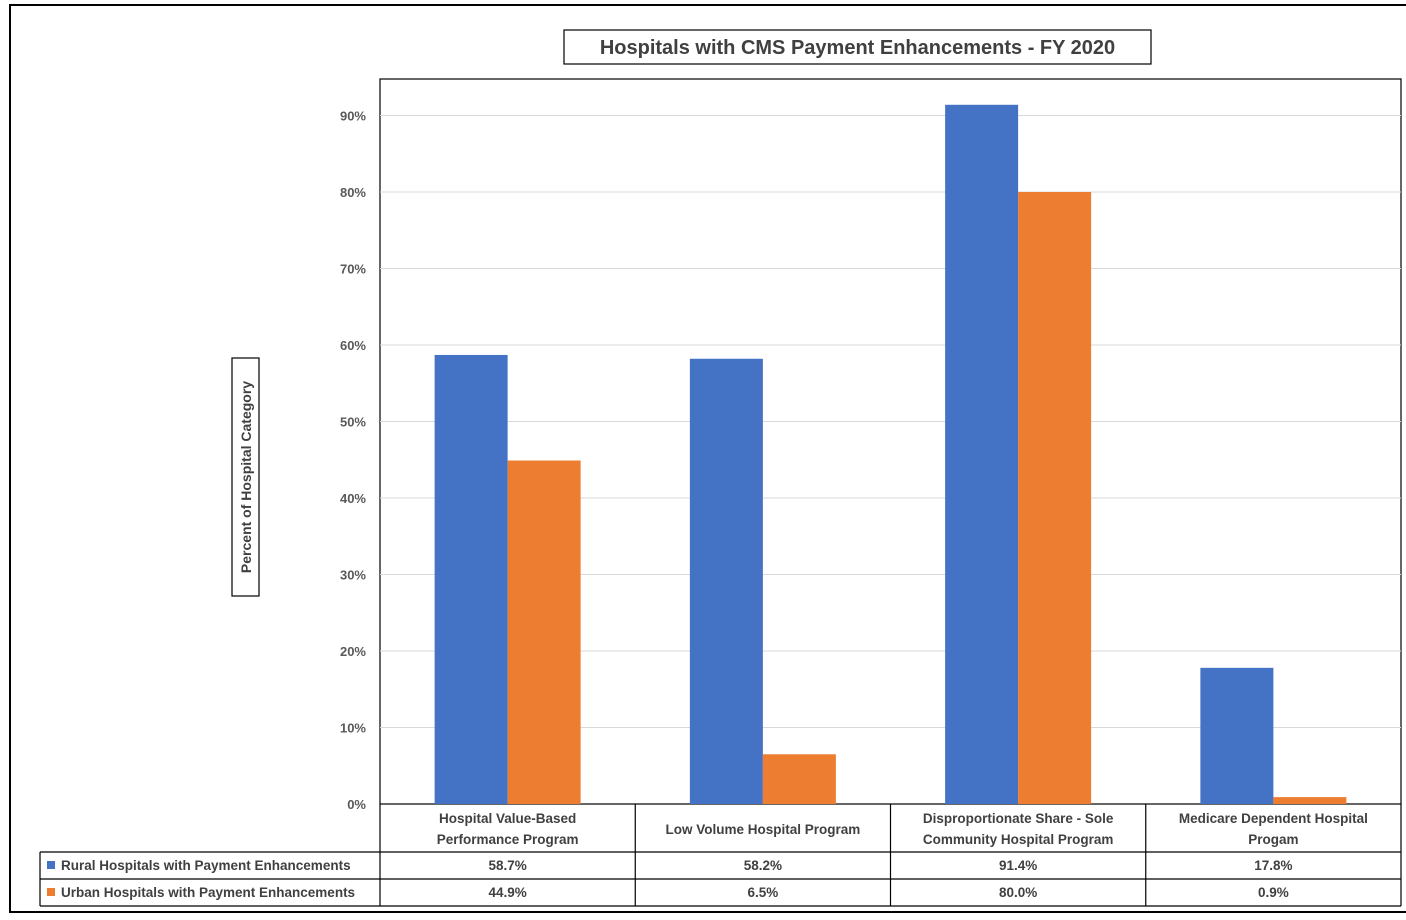 Image resolution: width=1406 pixels, height=920 pixels. I want to click on y-tick-label: 90%, so click(353, 116).